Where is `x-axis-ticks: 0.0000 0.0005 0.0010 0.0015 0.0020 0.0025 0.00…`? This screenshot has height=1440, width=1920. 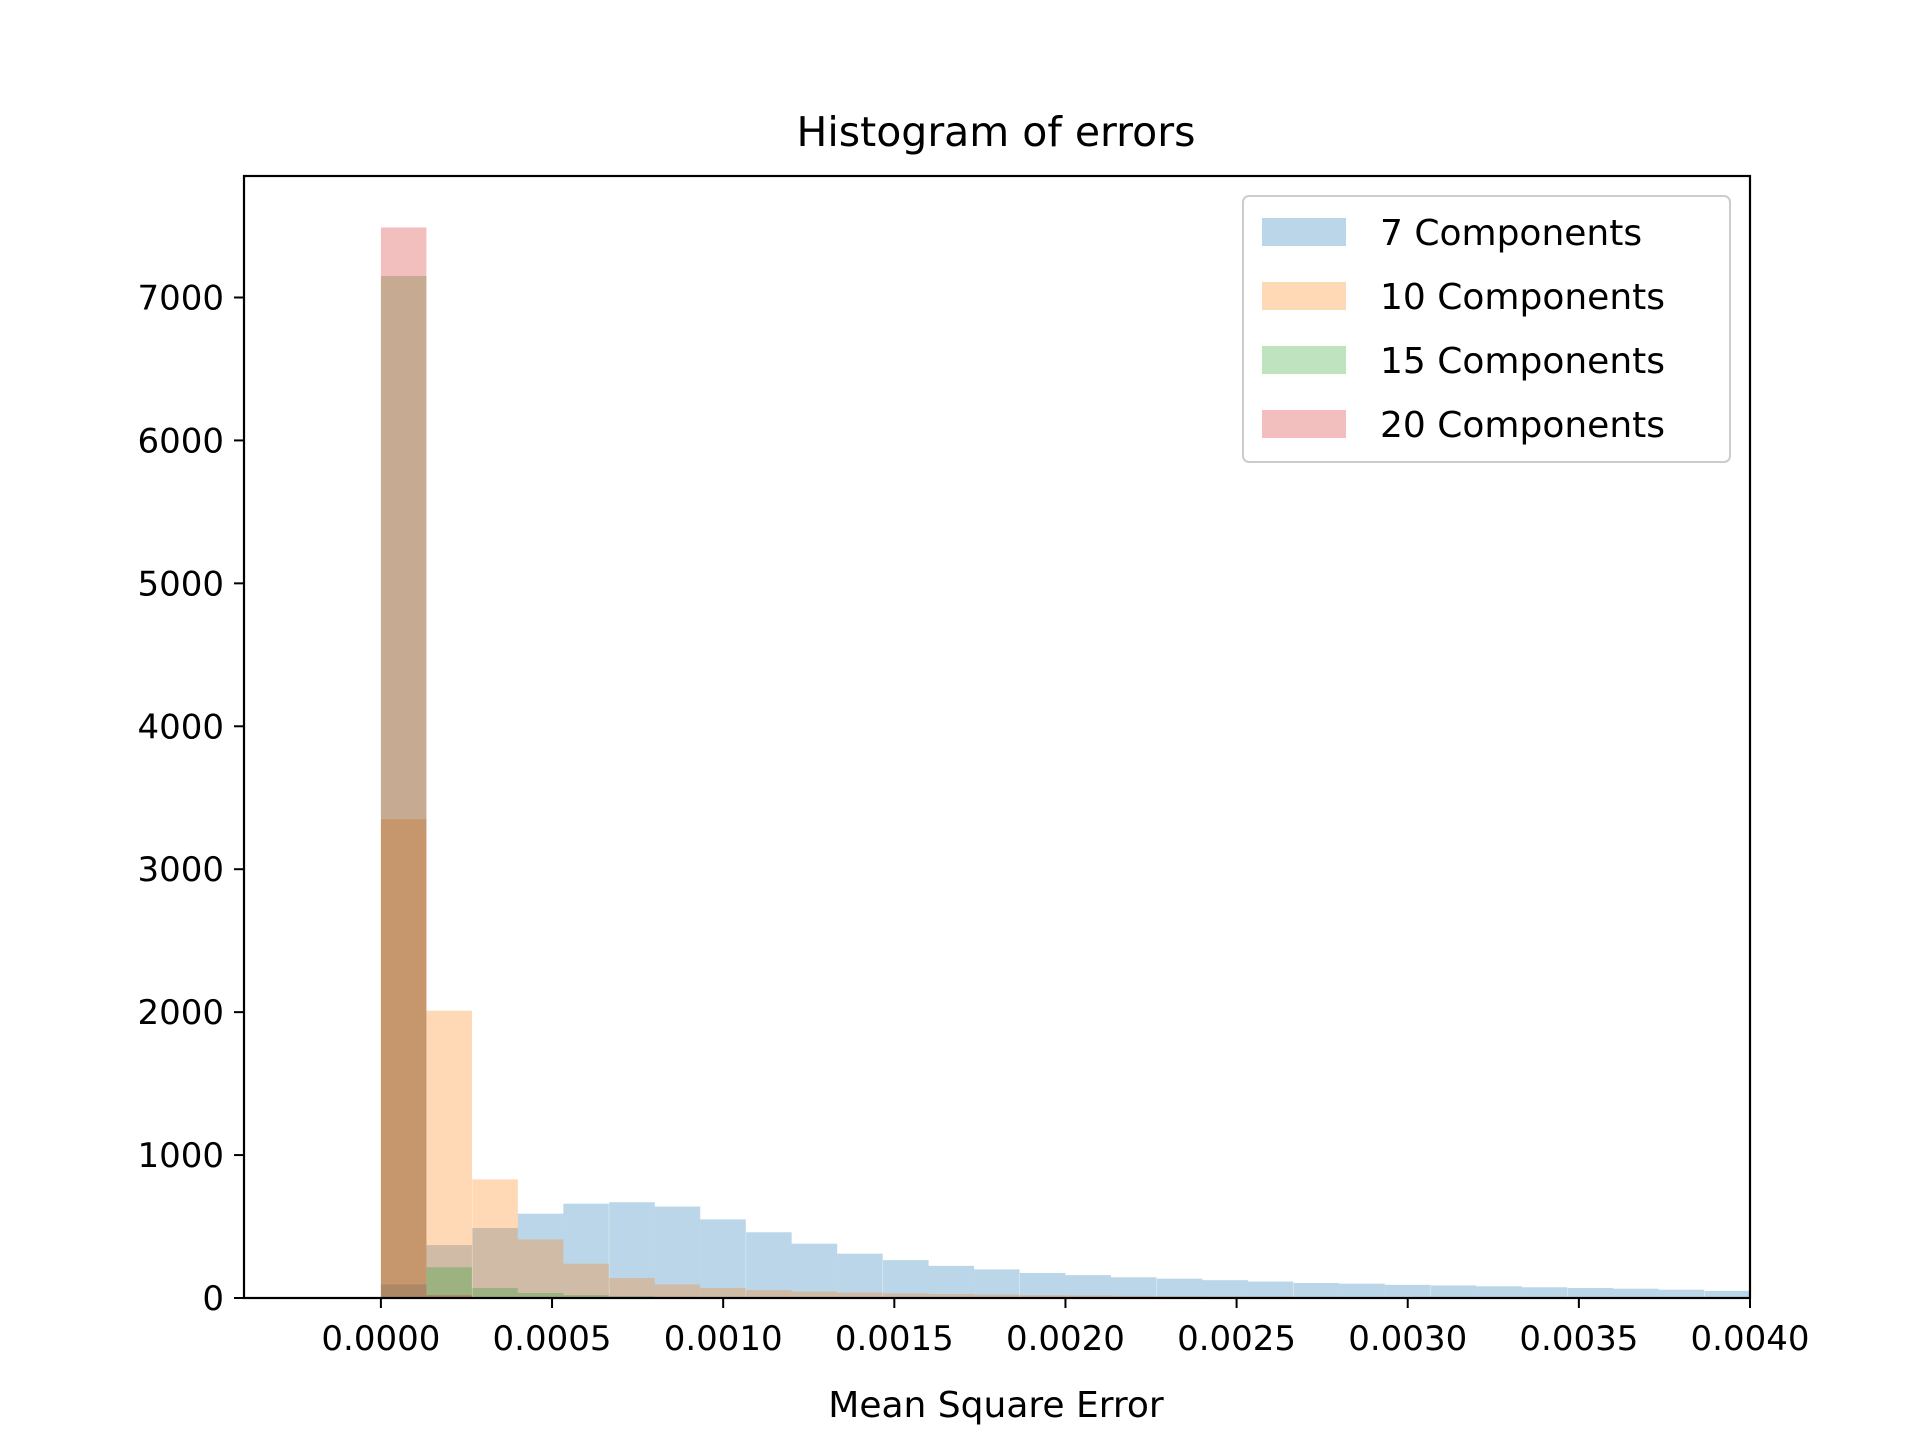 x-axis-ticks: 0.0000 0.0005 0.0010 0.0015 0.0020 0.0025 0.00… is located at coordinates (1065, 1328).